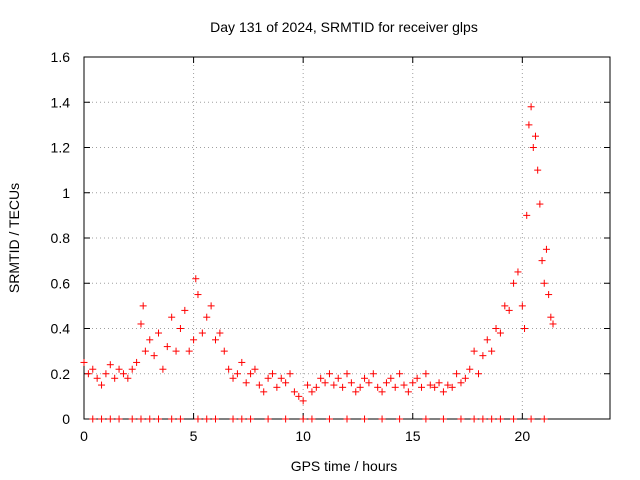  What do you see at coordinates (61, 238) in the screenshot?
I see `y-tick-label: 0.8` at bounding box center [61, 238].